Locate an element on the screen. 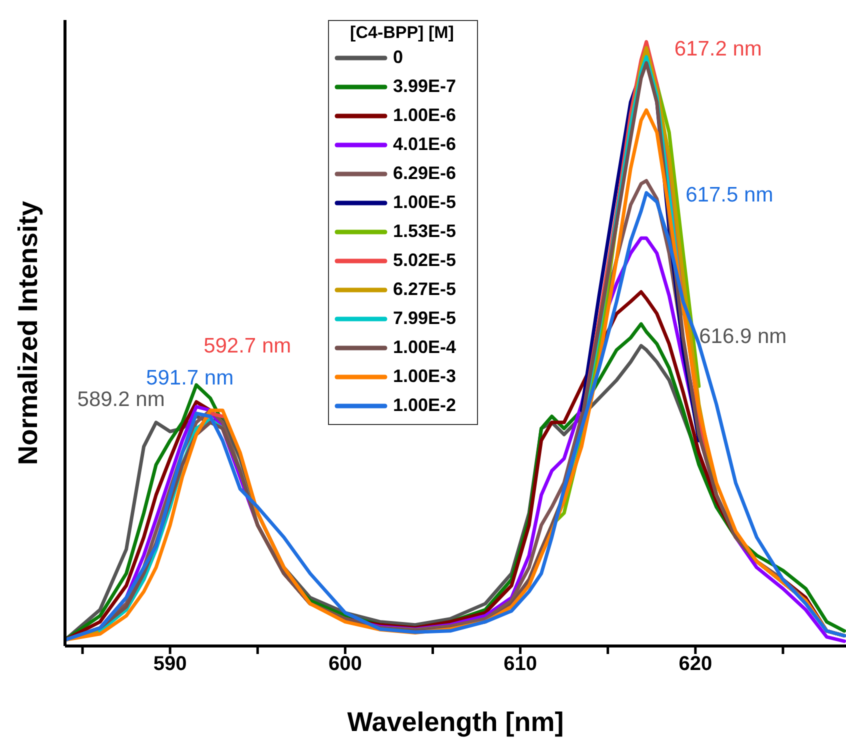 This screenshot has height=746, width=846. legend-label: 6.29E-6 is located at coordinates (424, 173).